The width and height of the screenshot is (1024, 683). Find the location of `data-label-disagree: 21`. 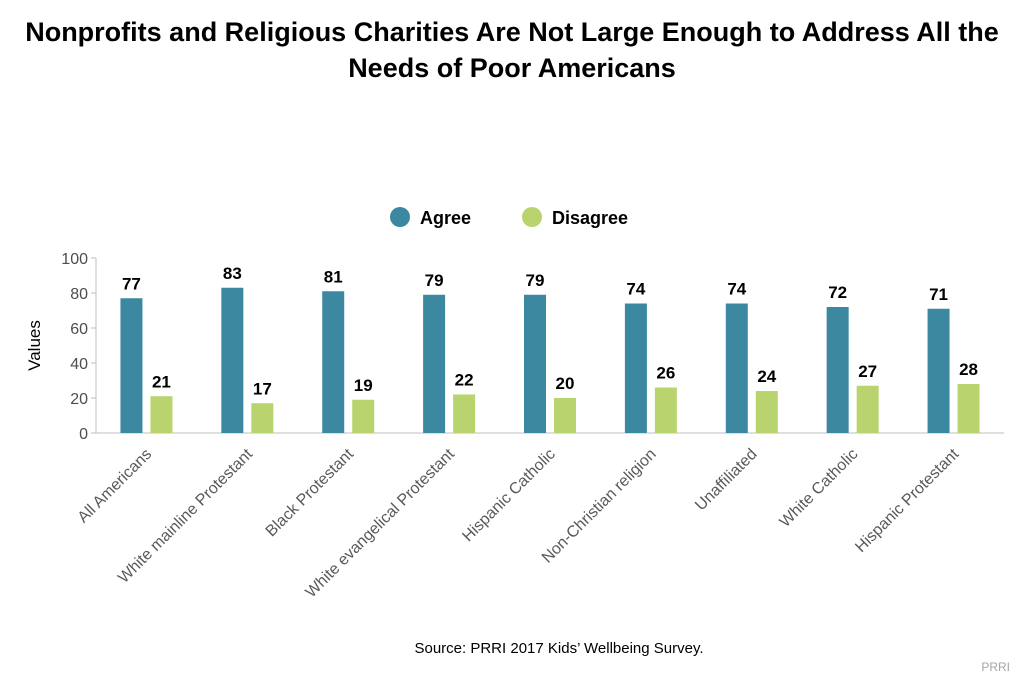

data-label-disagree: 21 is located at coordinates (161, 381).